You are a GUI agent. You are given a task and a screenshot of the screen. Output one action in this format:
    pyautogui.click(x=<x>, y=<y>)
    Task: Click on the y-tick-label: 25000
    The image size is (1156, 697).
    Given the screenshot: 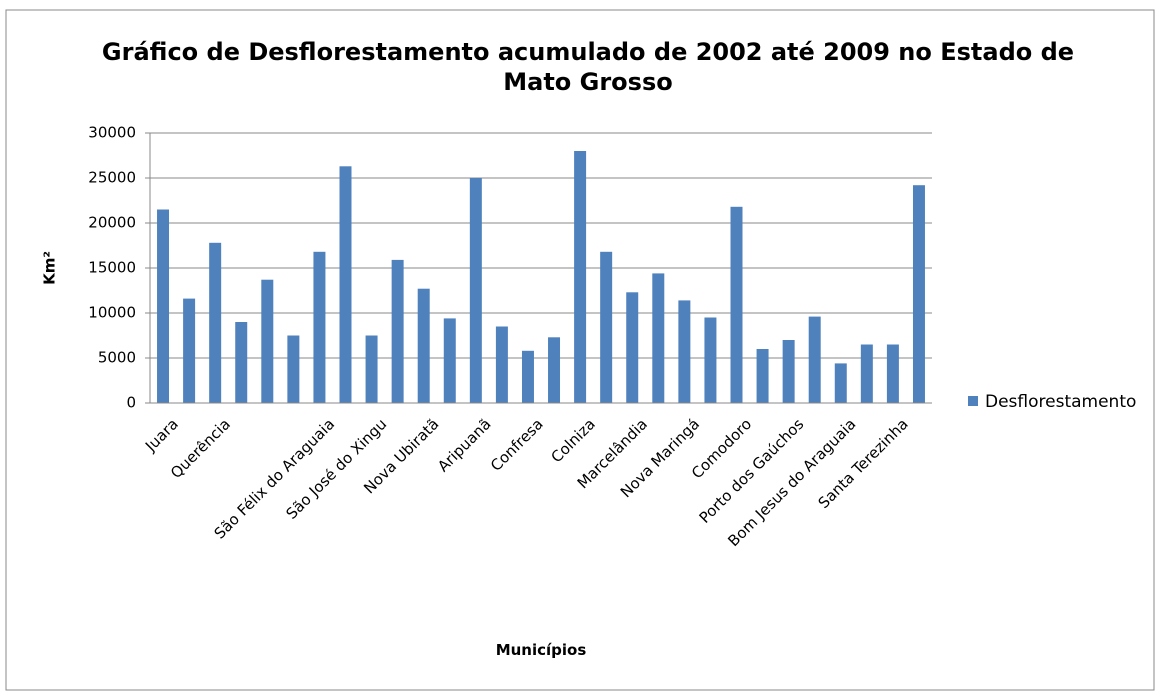 What is the action you would take?
    pyautogui.click(x=112, y=178)
    